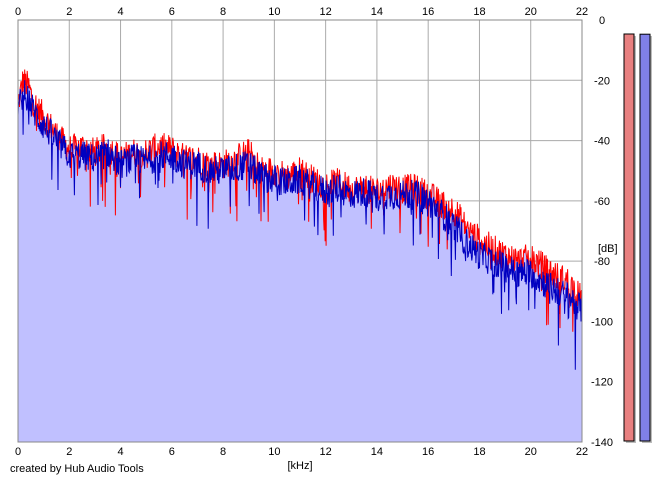 This screenshot has height=482, width=664. Describe the element at coordinates (377, 452) in the screenshot. I see `x-tick-label-bottom: 14` at that location.